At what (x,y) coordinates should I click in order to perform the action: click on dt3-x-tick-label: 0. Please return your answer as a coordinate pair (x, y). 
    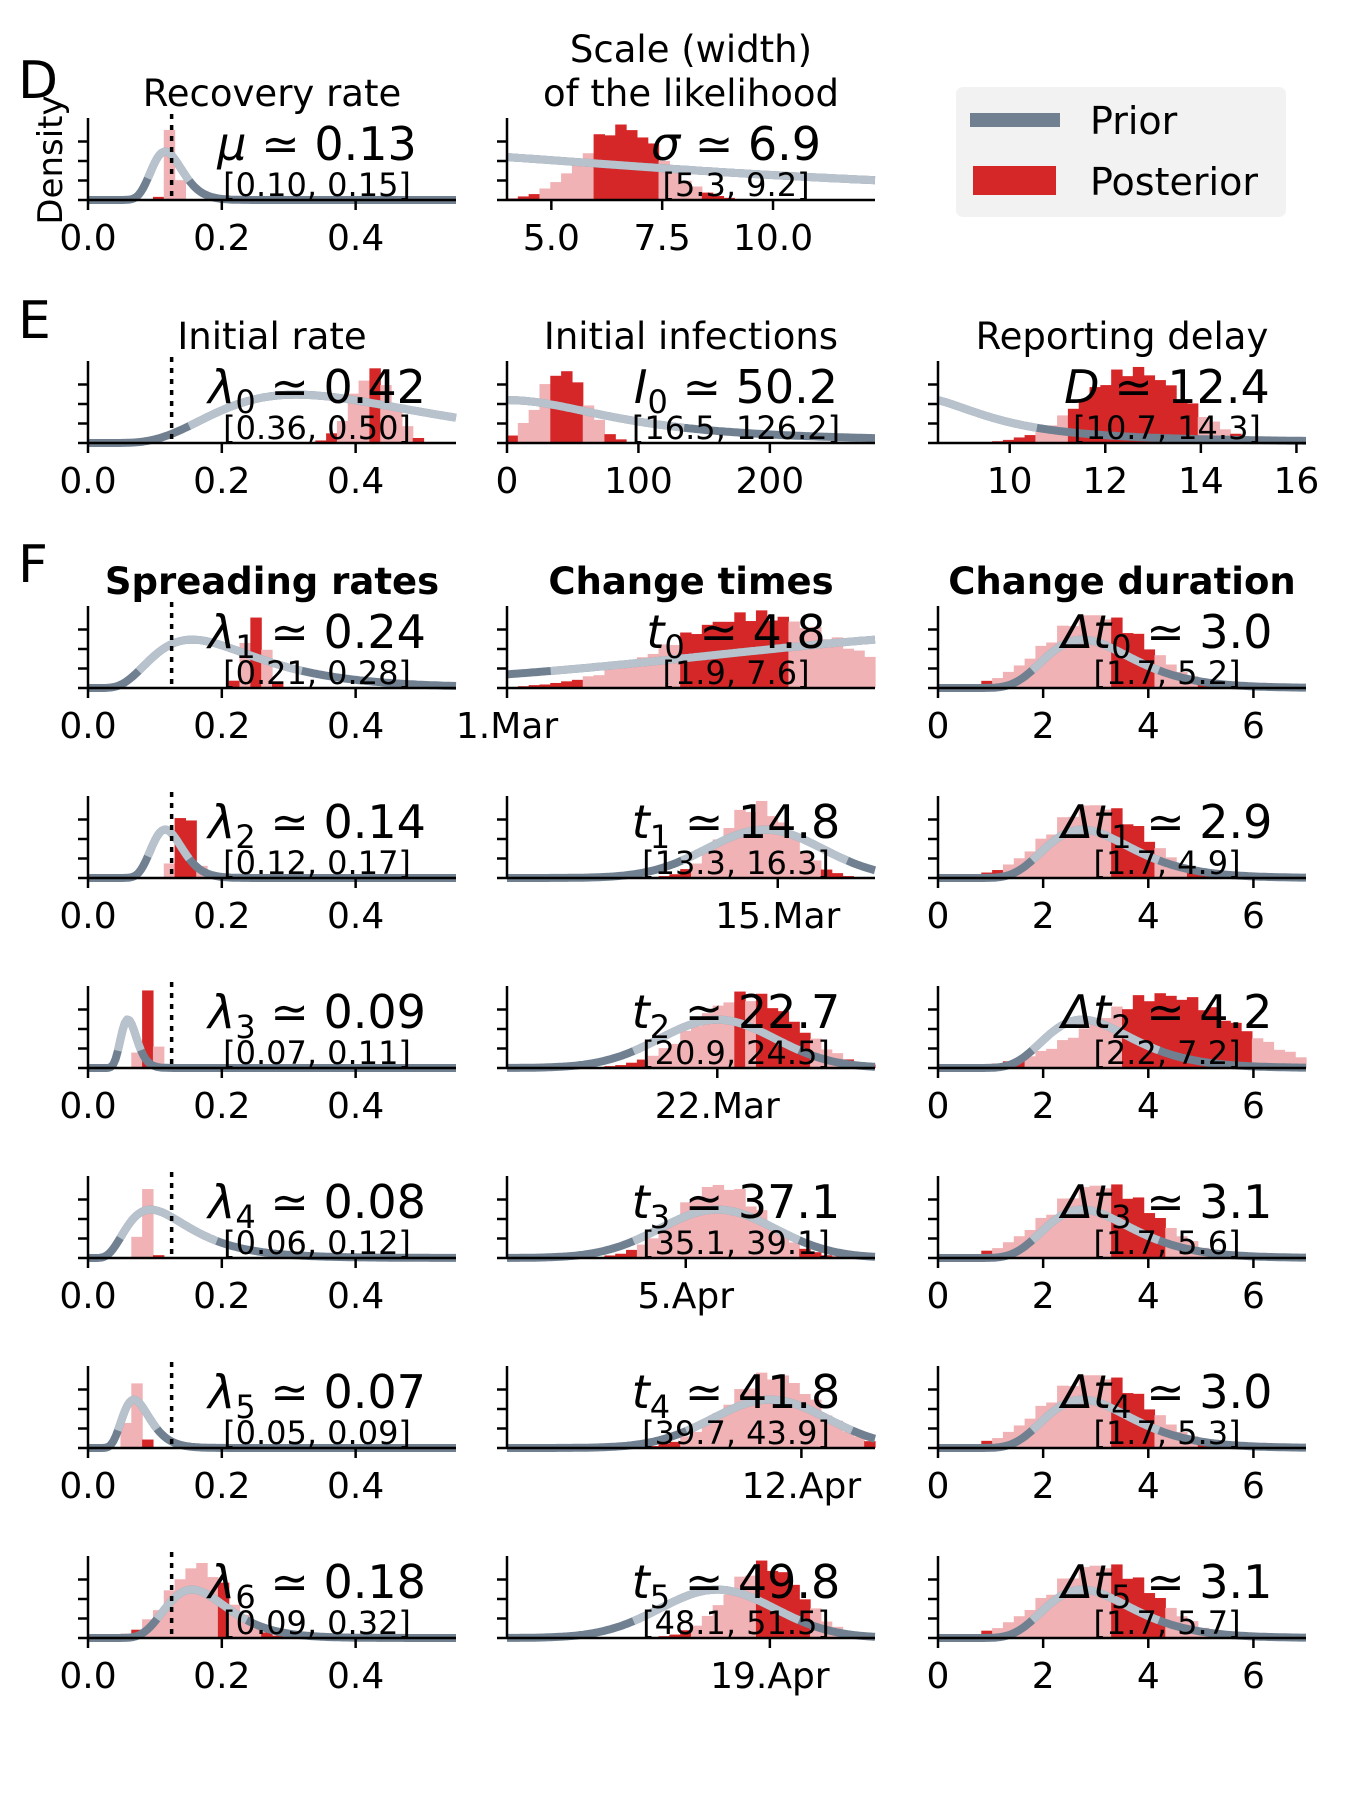
    Looking at the image, I should click on (938, 1296).